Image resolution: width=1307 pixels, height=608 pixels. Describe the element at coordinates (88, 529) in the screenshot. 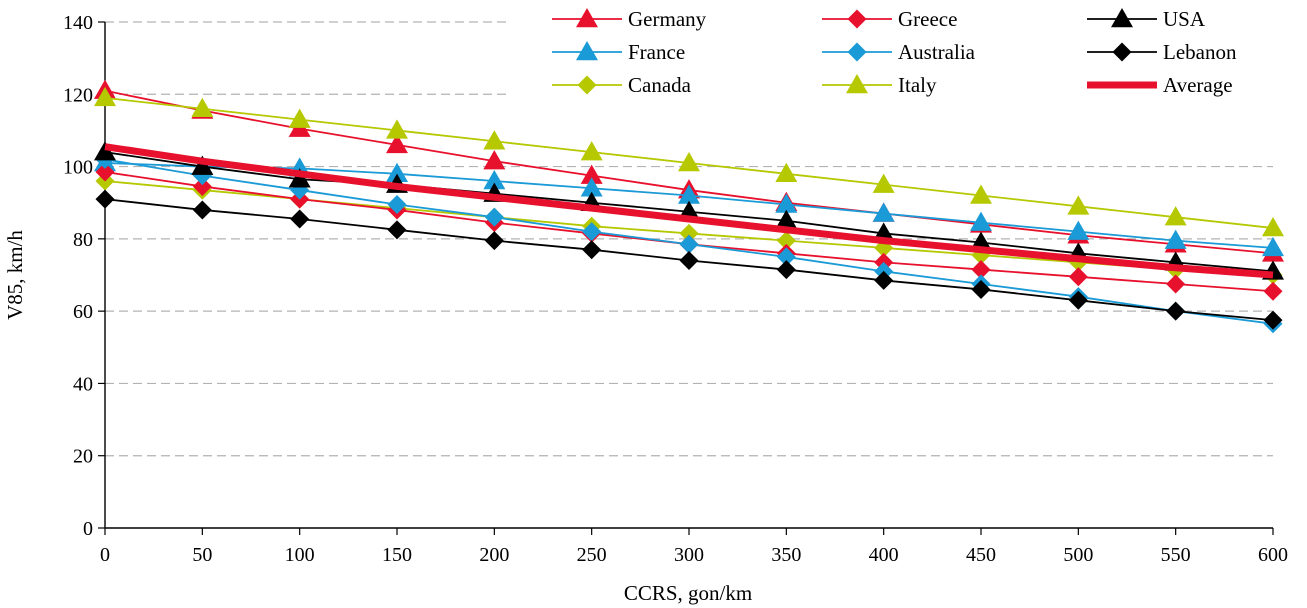

I see `y-tick-label: 0` at that location.